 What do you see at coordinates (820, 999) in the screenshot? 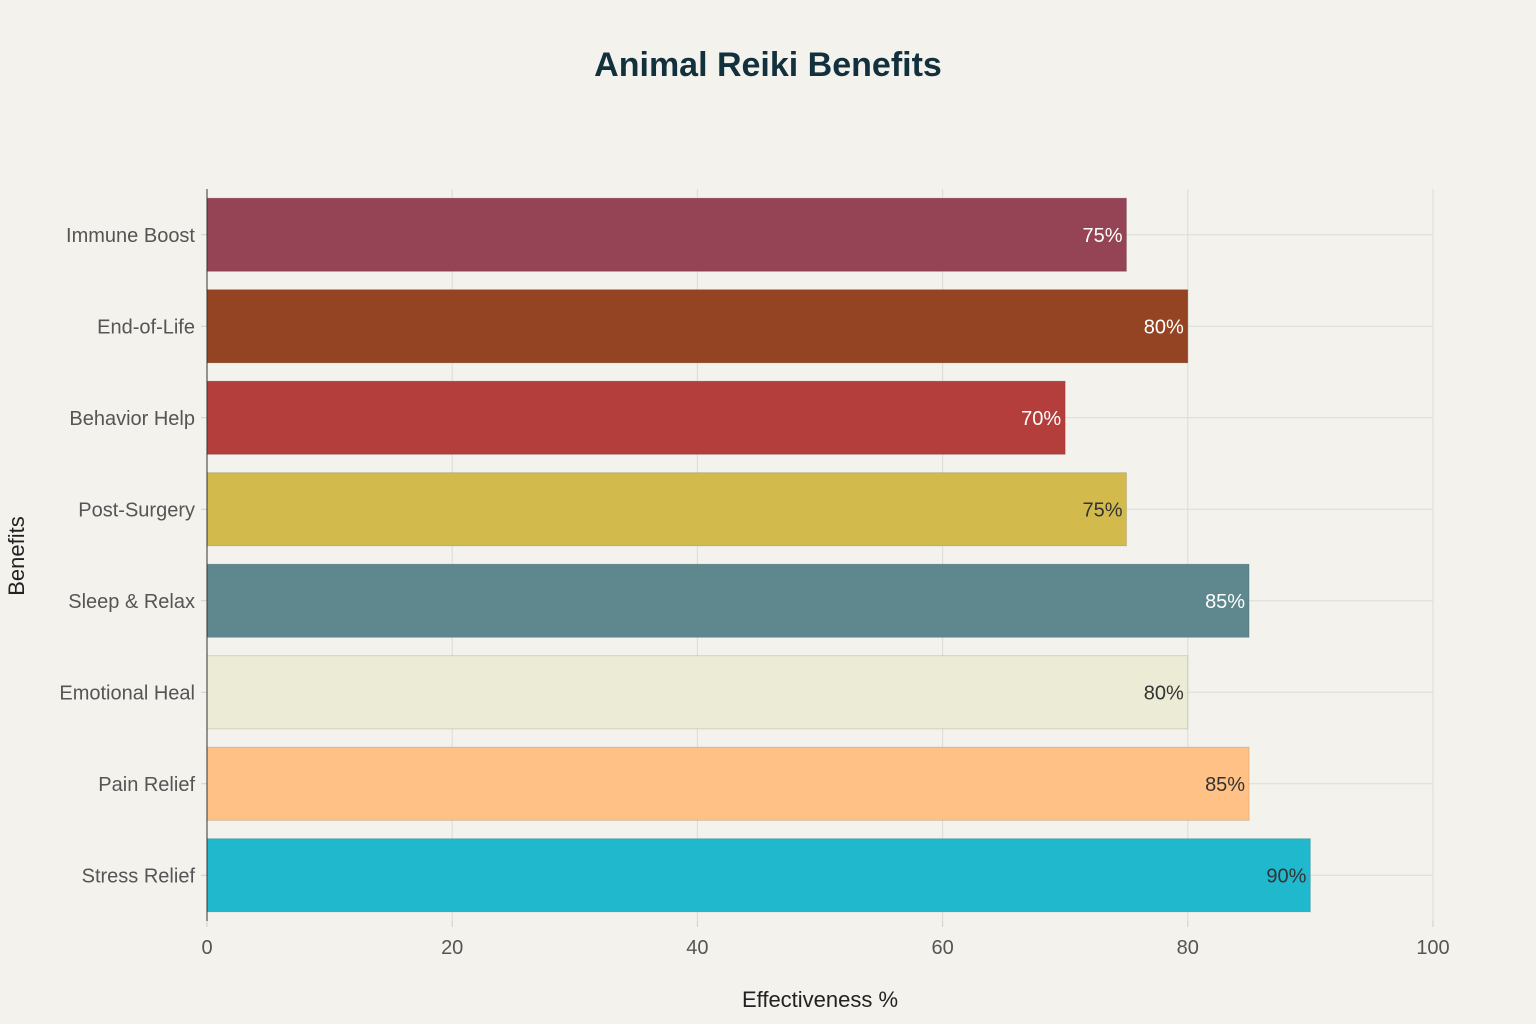
I see `x-axis-title: Effectiveness %` at bounding box center [820, 999].